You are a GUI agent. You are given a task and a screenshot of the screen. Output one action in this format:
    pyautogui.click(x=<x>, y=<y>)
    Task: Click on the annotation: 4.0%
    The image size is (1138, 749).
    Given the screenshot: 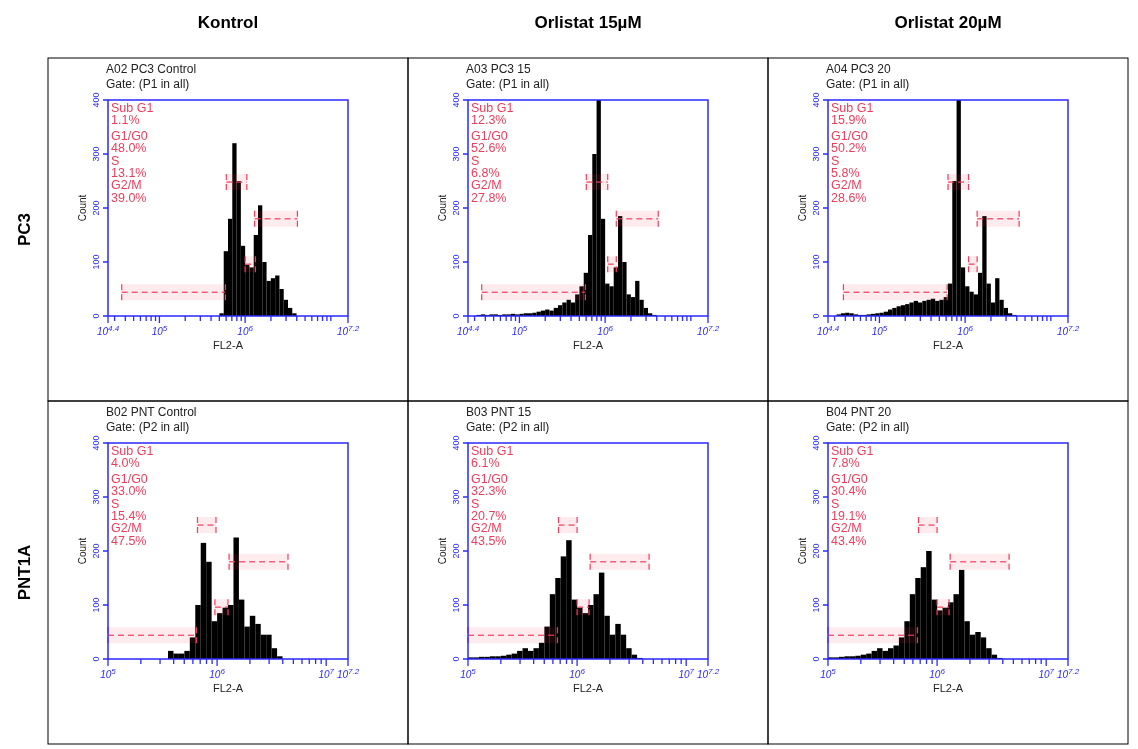 What is the action you would take?
    pyautogui.click(x=125, y=463)
    